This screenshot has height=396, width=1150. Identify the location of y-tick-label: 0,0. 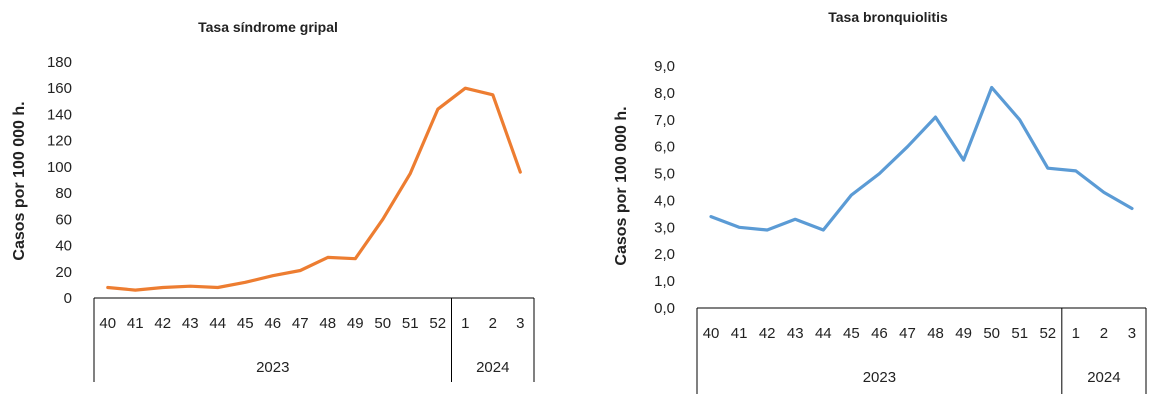
(664, 308).